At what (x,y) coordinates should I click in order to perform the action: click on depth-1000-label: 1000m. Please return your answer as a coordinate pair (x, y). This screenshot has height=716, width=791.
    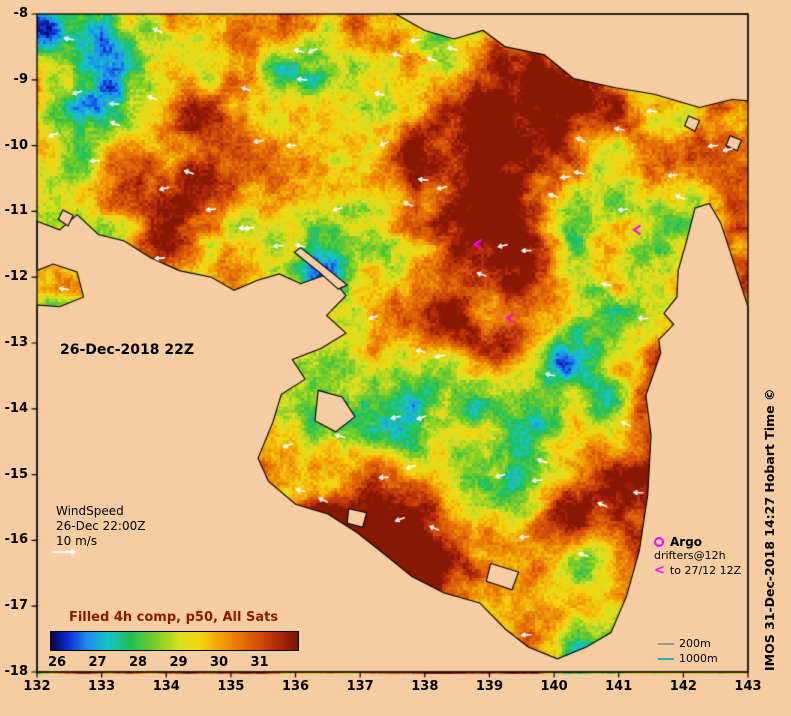
    Looking at the image, I should click on (698, 658).